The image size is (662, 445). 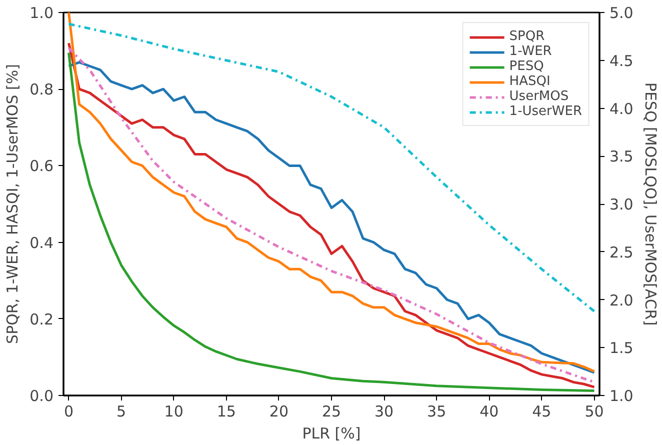 I want to click on y2-tick-label: 1.5, so click(x=622, y=348).